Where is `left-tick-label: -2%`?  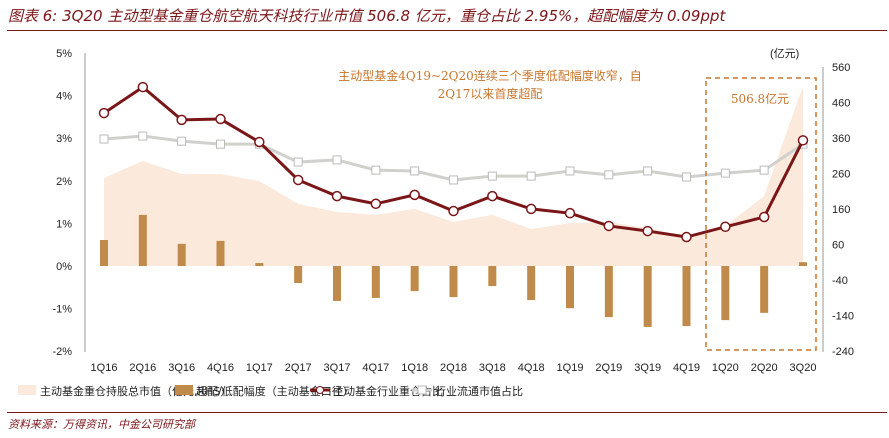
left-tick-label: -2% is located at coordinates (62, 352).